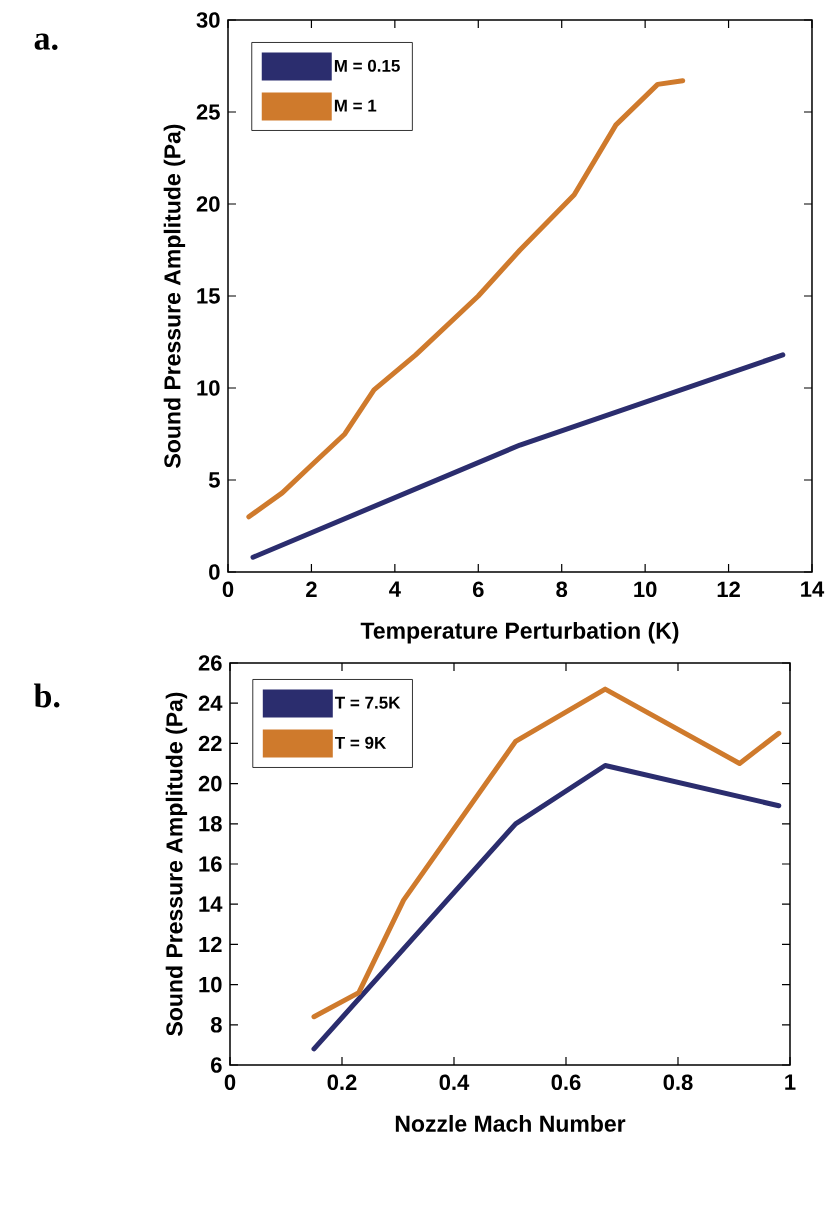  Describe the element at coordinates (210, 944) in the screenshot. I see `y-tick-label: 12` at that location.